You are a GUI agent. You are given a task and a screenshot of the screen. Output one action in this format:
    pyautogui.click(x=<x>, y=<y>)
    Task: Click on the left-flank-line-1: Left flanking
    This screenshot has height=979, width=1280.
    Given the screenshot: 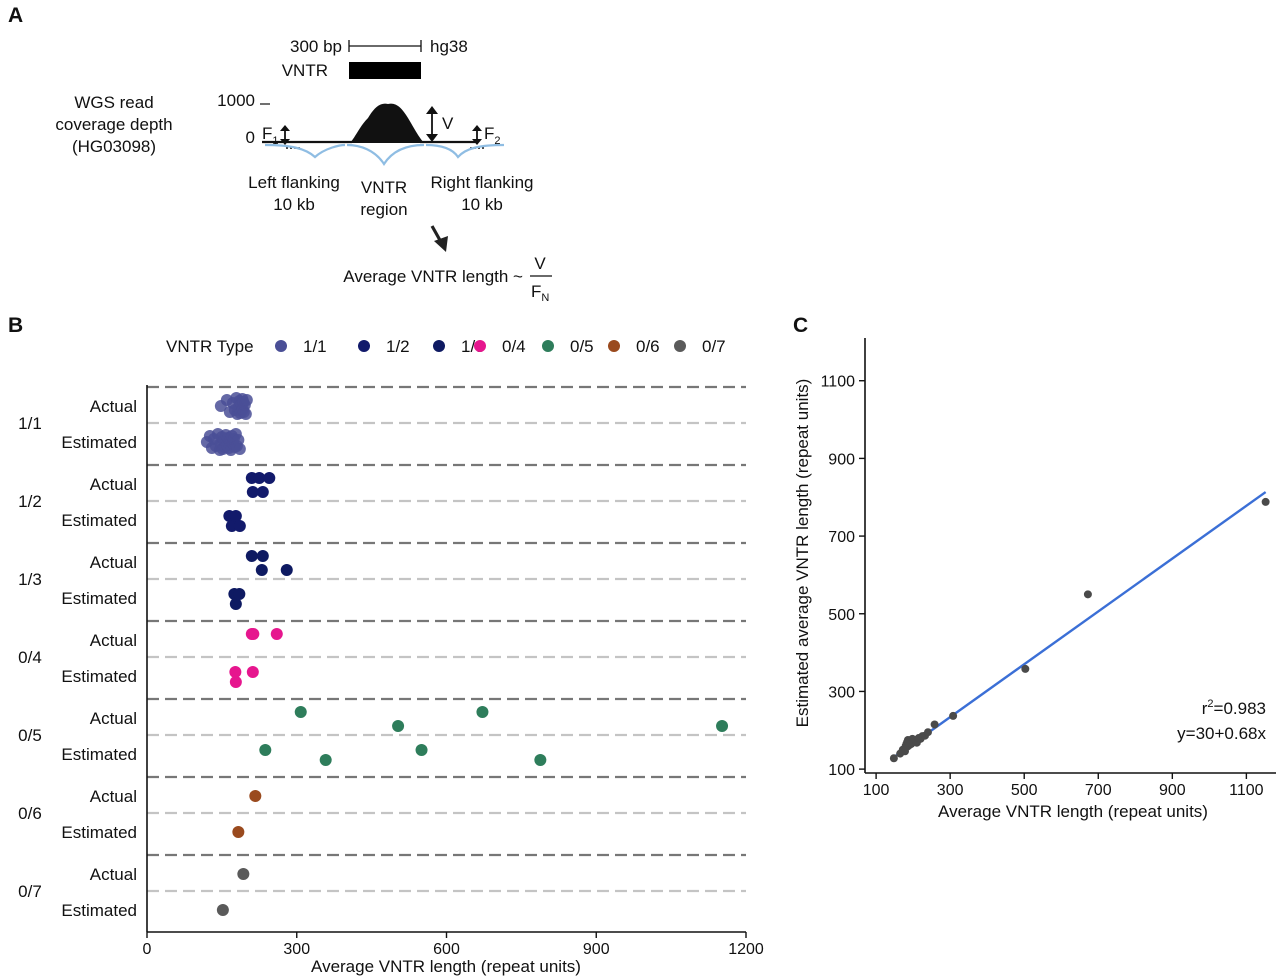 What is the action you would take?
    pyautogui.click(x=294, y=182)
    